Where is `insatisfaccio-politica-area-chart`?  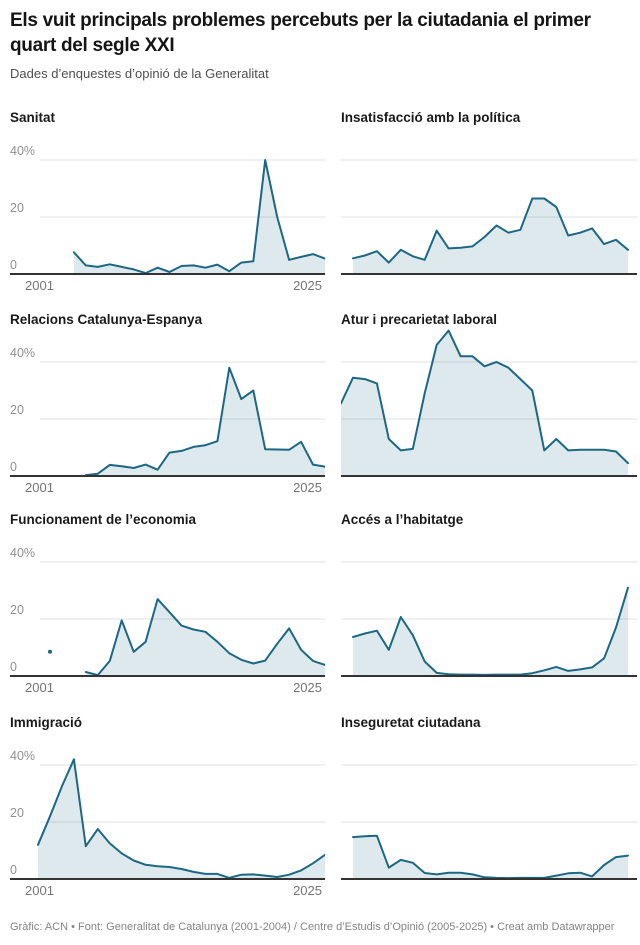 insatisfaccio-politica-area-chart is located at coordinates (489, 217).